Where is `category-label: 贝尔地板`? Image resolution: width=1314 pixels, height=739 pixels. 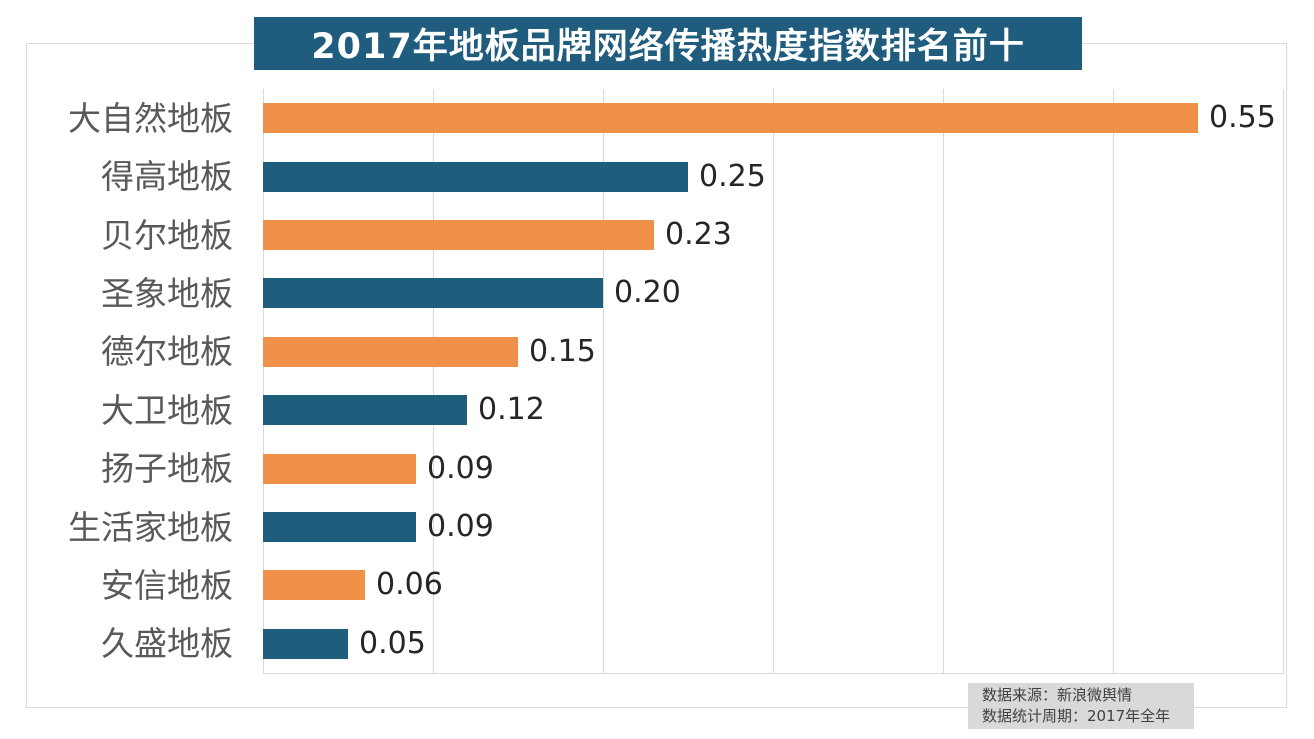 category-label: 贝尔地板 is located at coordinates (167, 235).